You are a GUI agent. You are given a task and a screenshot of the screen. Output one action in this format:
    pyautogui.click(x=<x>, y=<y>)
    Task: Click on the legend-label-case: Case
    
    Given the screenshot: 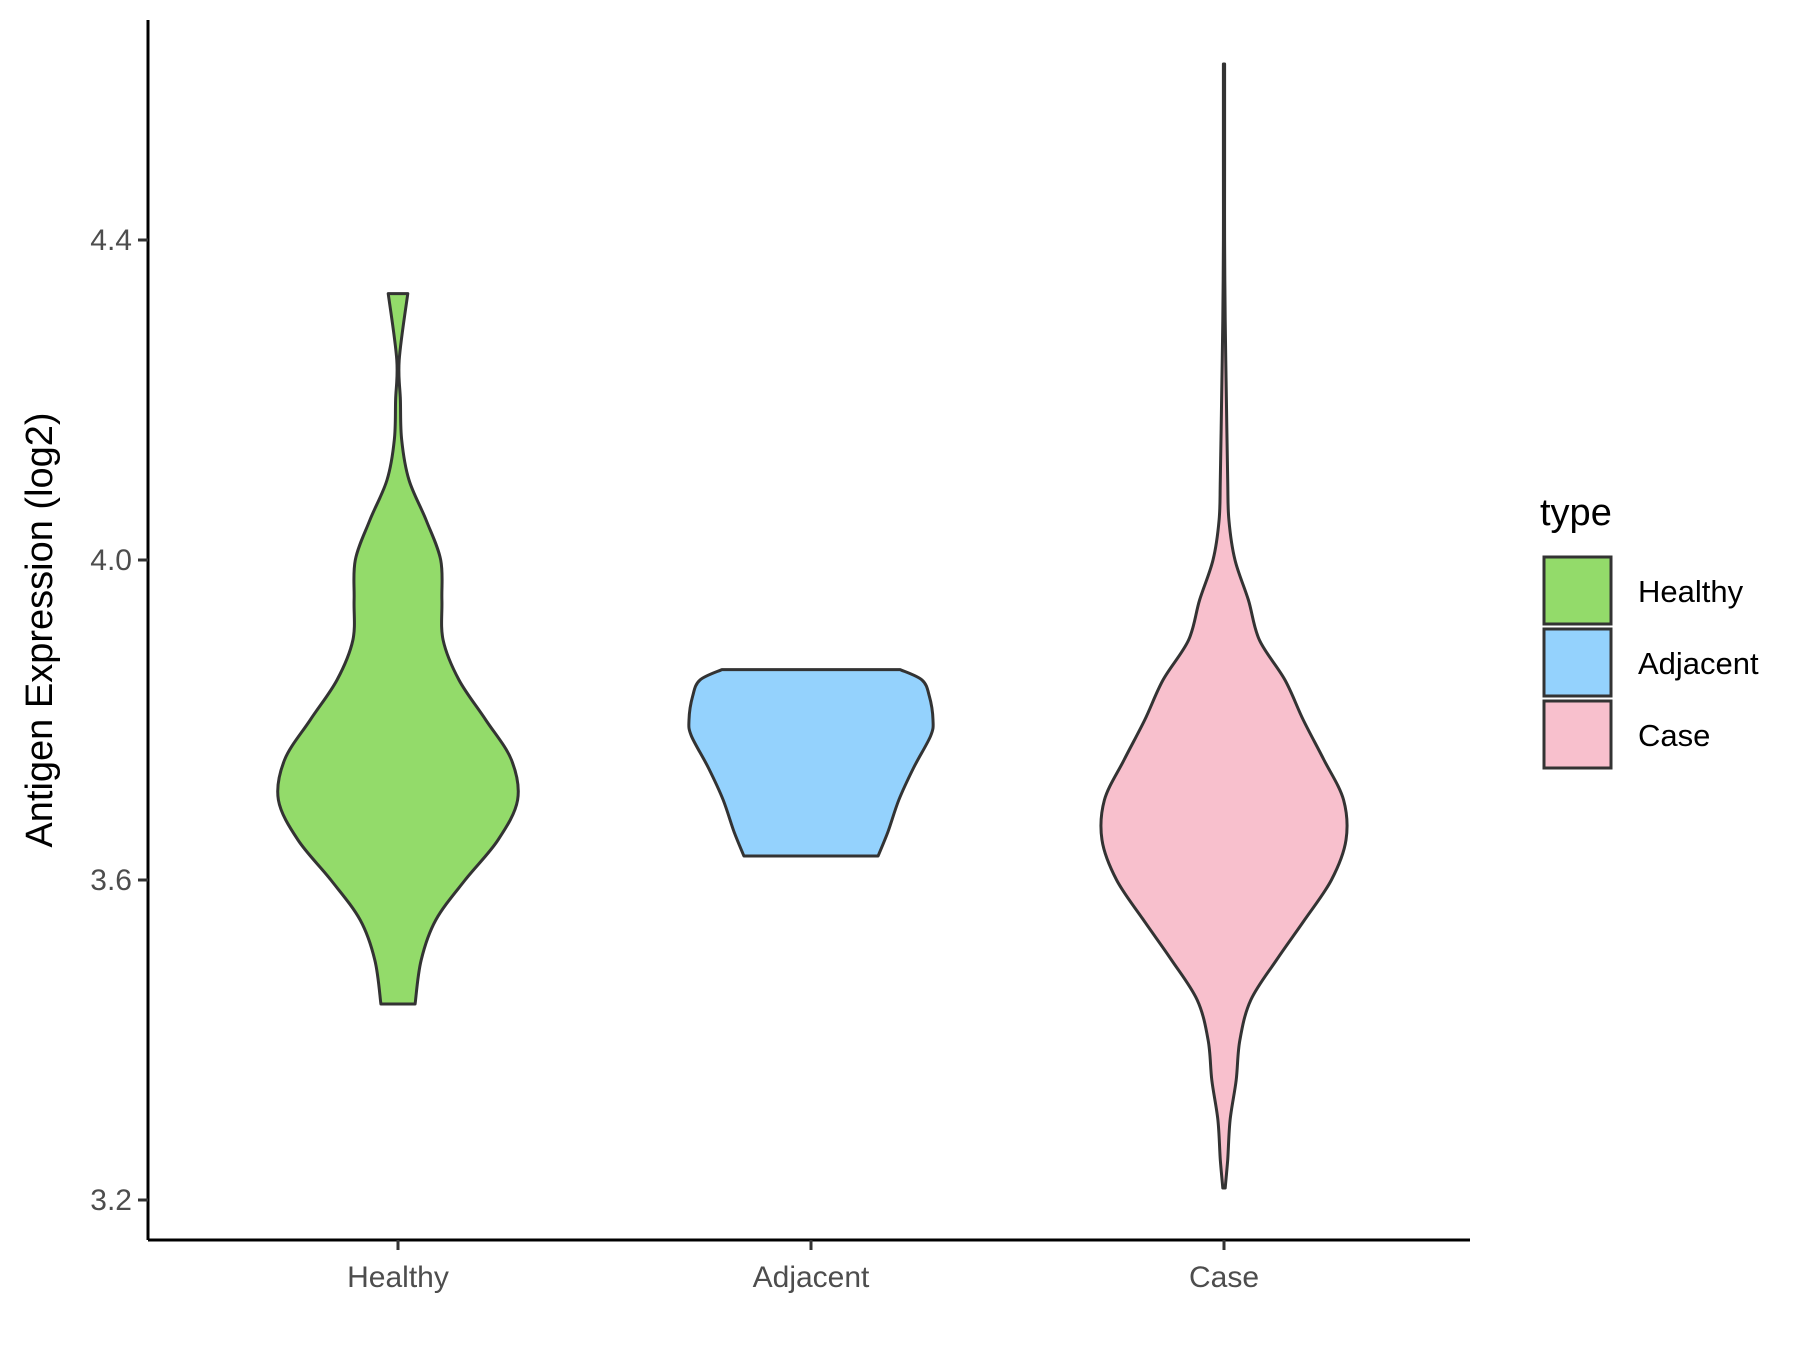 What is the action you would take?
    pyautogui.click(x=1674, y=735)
    